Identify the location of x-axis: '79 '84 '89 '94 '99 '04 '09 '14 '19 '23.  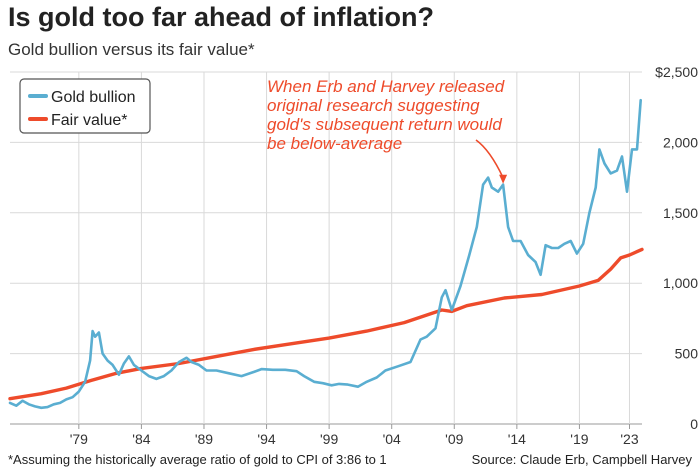
(354, 435).